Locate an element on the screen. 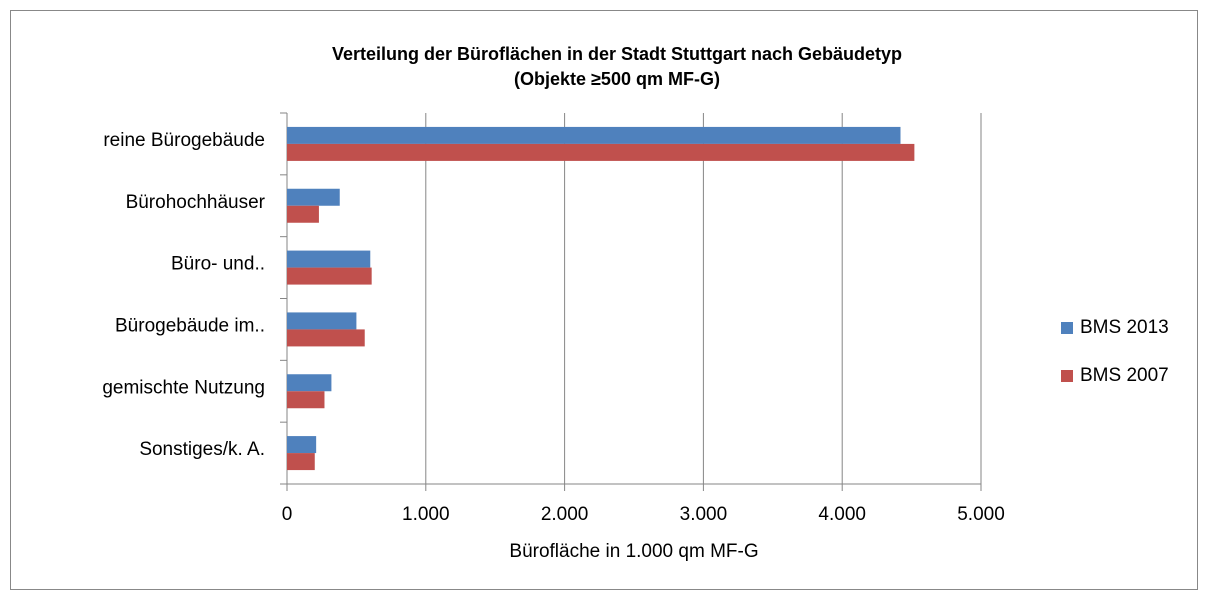 The width and height of the screenshot is (1208, 599). x-axis-label: Bürofläche in 1.000 qm MF-G is located at coordinates (633, 551).